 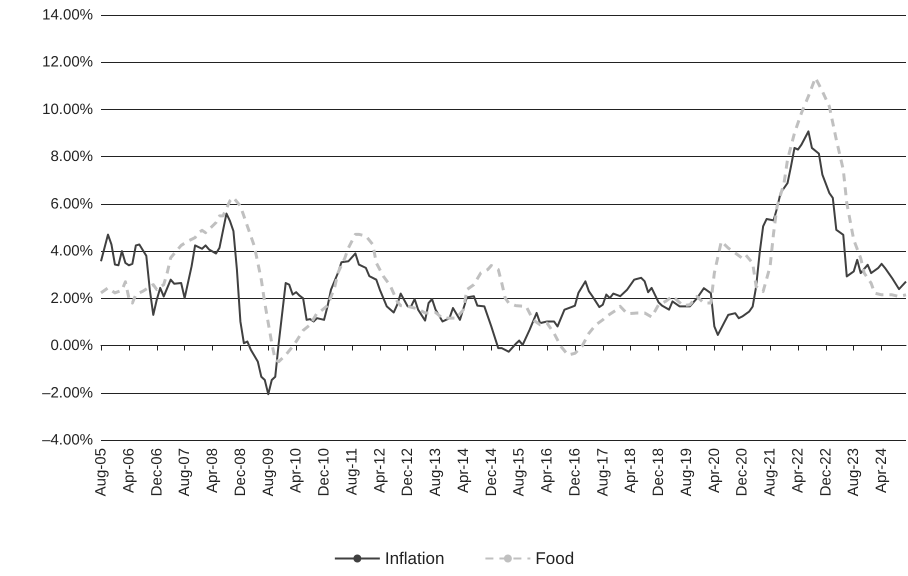 I want to click on legend-label: Inflation, so click(x=414, y=558).